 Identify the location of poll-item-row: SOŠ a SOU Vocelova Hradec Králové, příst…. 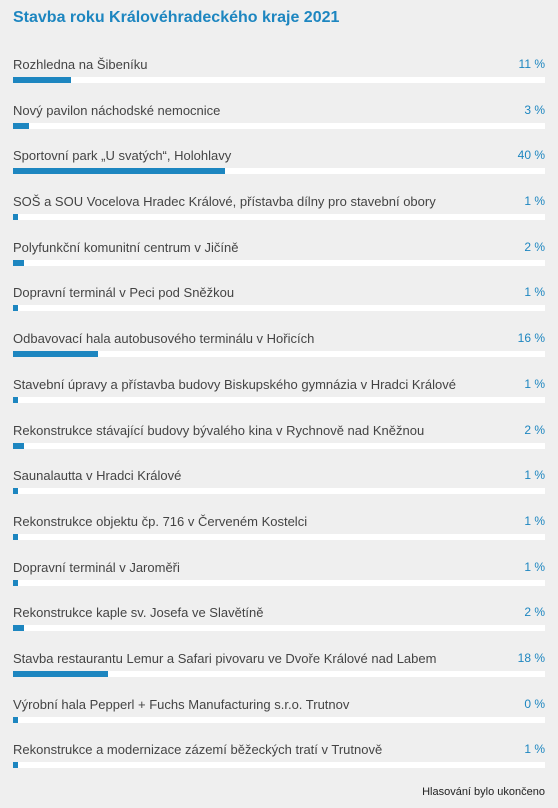
(279, 202).